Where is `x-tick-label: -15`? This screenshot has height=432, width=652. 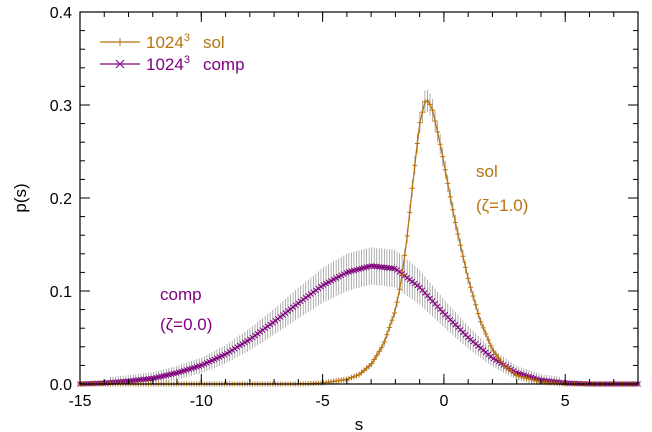
x-tick-label: -15 is located at coordinates (79, 401).